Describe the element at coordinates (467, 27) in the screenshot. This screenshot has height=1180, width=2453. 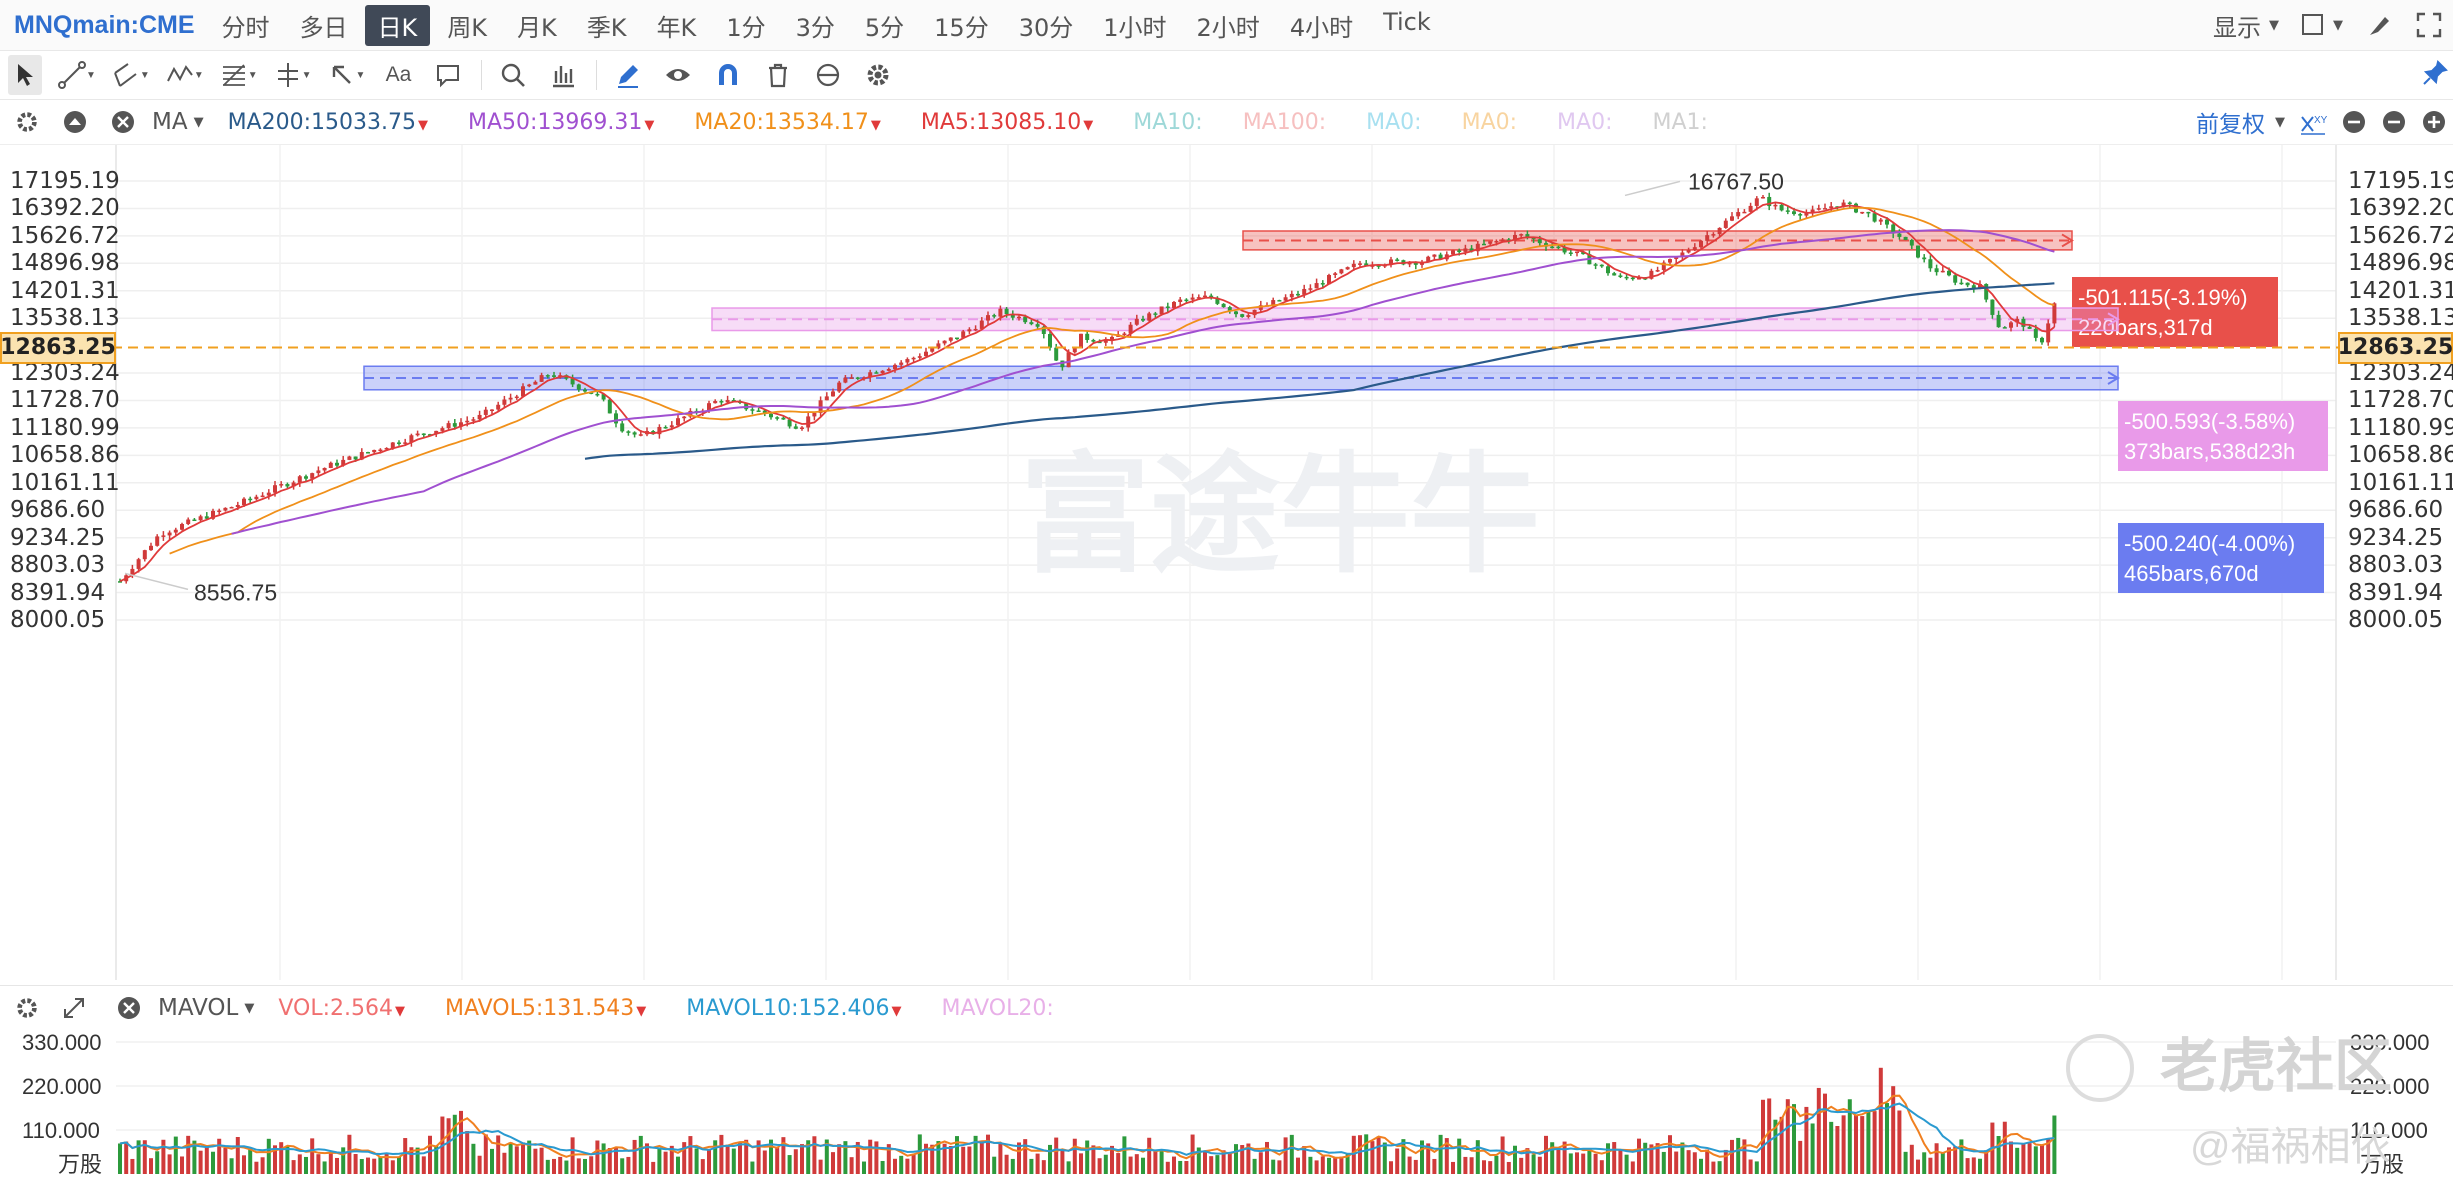
I see `period-tab: 周K` at that location.